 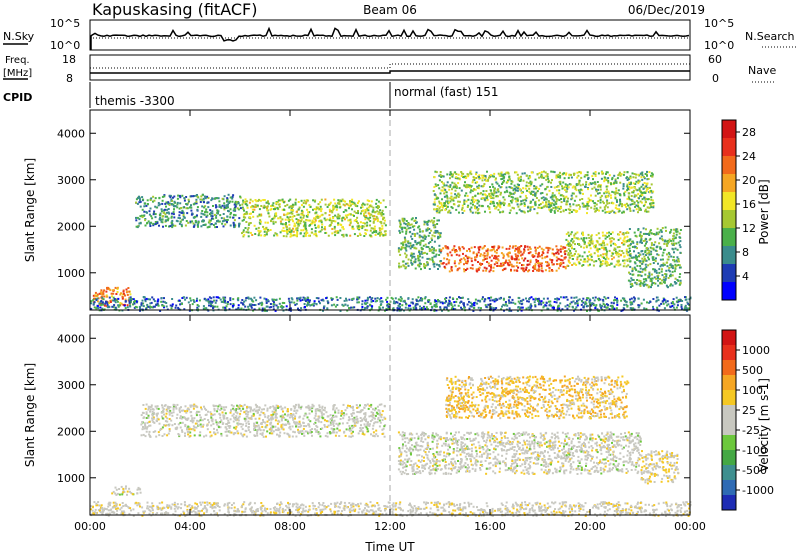 What do you see at coordinates (745, 252) in the screenshot?
I see `colorbar-tick-label: 8` at bounding box center [745, 252].